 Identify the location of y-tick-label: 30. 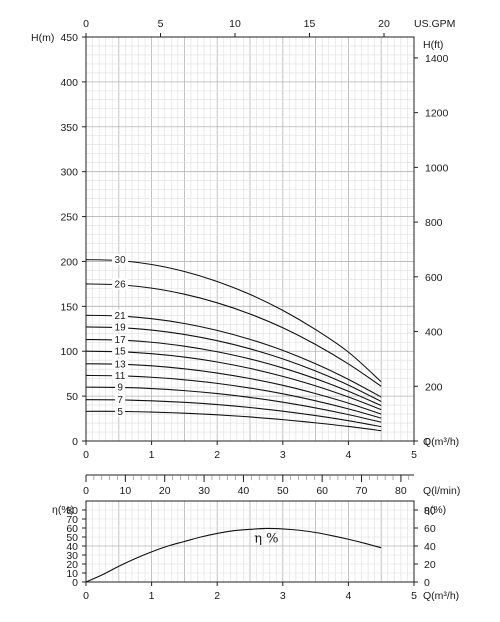
(72, 556).